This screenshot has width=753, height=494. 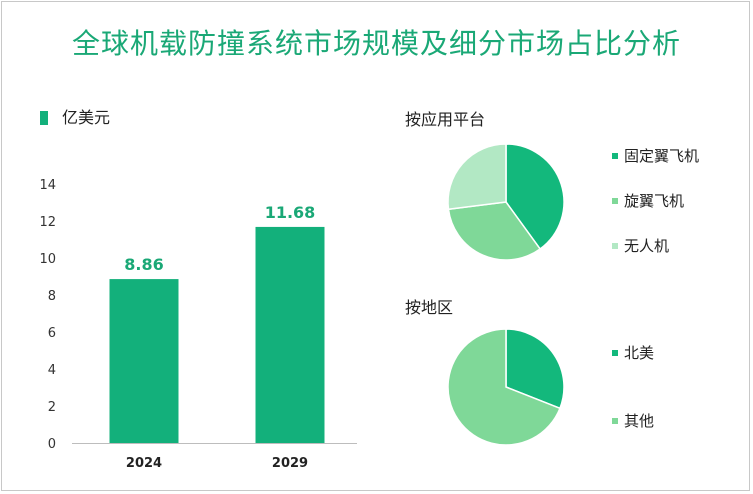 What do you see at coordinates (639, 421) in the screenshot?
I see `legend-label: 其他` at bounding box center [639, 421].